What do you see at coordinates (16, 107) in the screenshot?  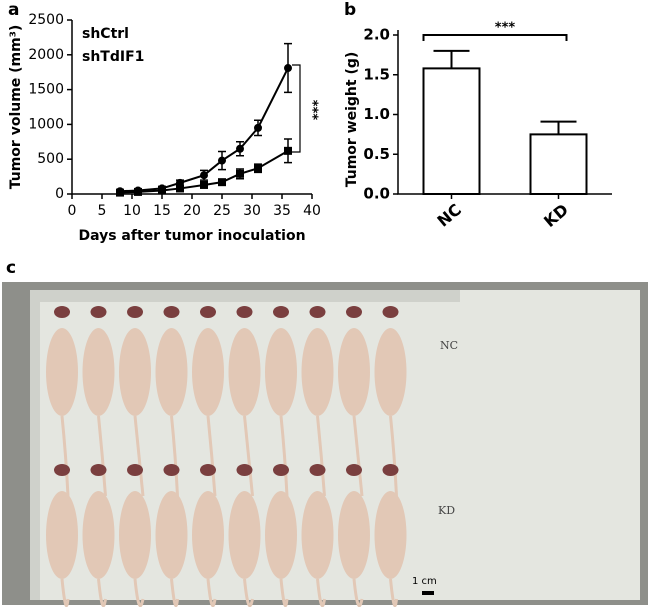 I see `y-axis-label: Tumor volume (mm³)` at bounding box center [16, 107].